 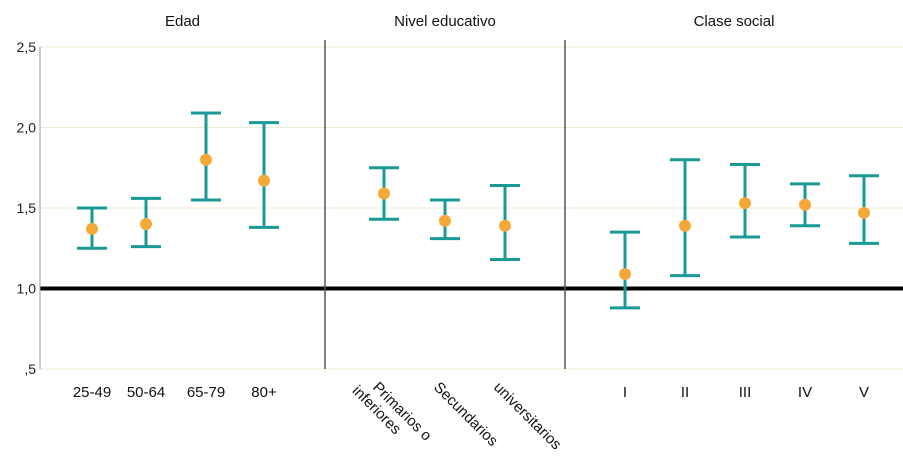 What do you see at coordinates (625, 392) in the screenshot?
I see `x-tick-label: I` at bounding box center [625, 392].